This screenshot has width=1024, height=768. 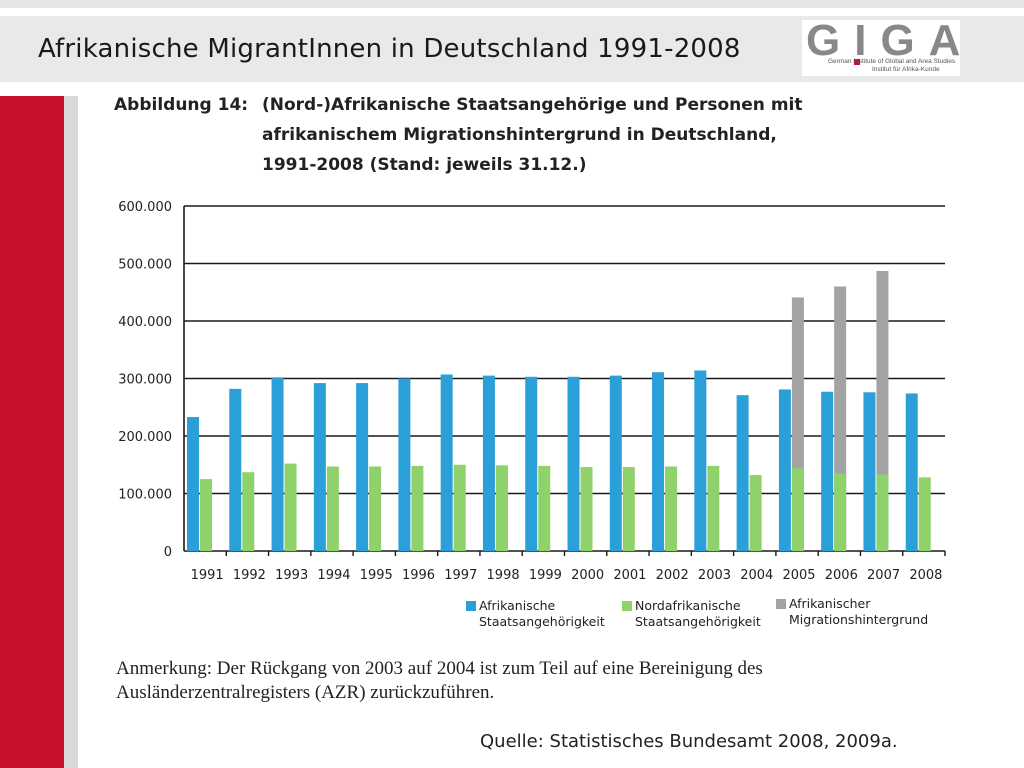 I want to click on legend-item-migrationshintergrund: Afrikanischer Migrationshintergrund, so click(x=852, y=612).